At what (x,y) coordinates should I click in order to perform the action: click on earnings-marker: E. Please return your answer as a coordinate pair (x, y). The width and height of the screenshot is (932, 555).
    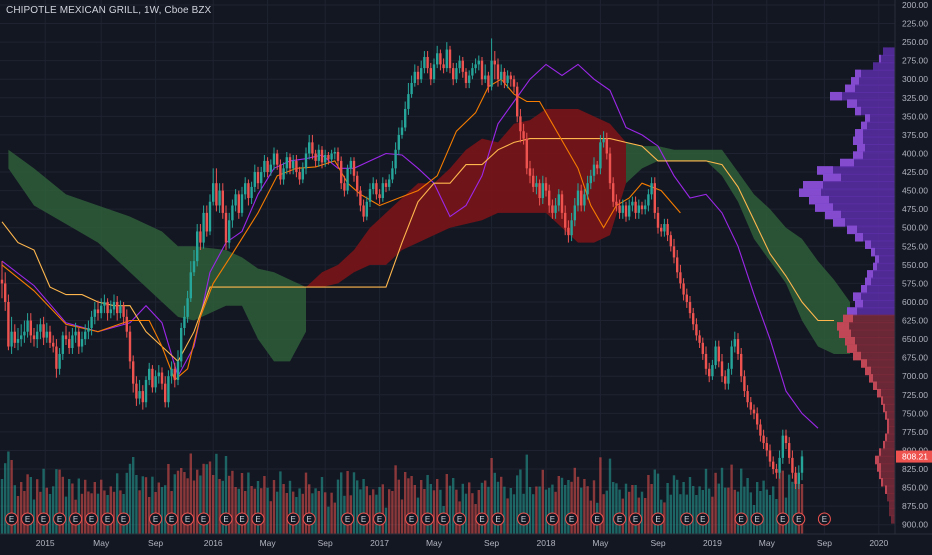
    Looking at the image, I should click on (348, 519).